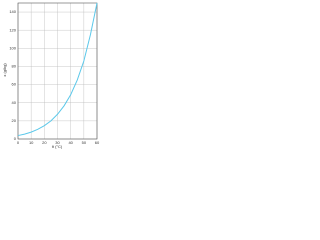 This screenshot has width=320, height=240. I want to click on y-tick-label: 80, so click(14, 66).